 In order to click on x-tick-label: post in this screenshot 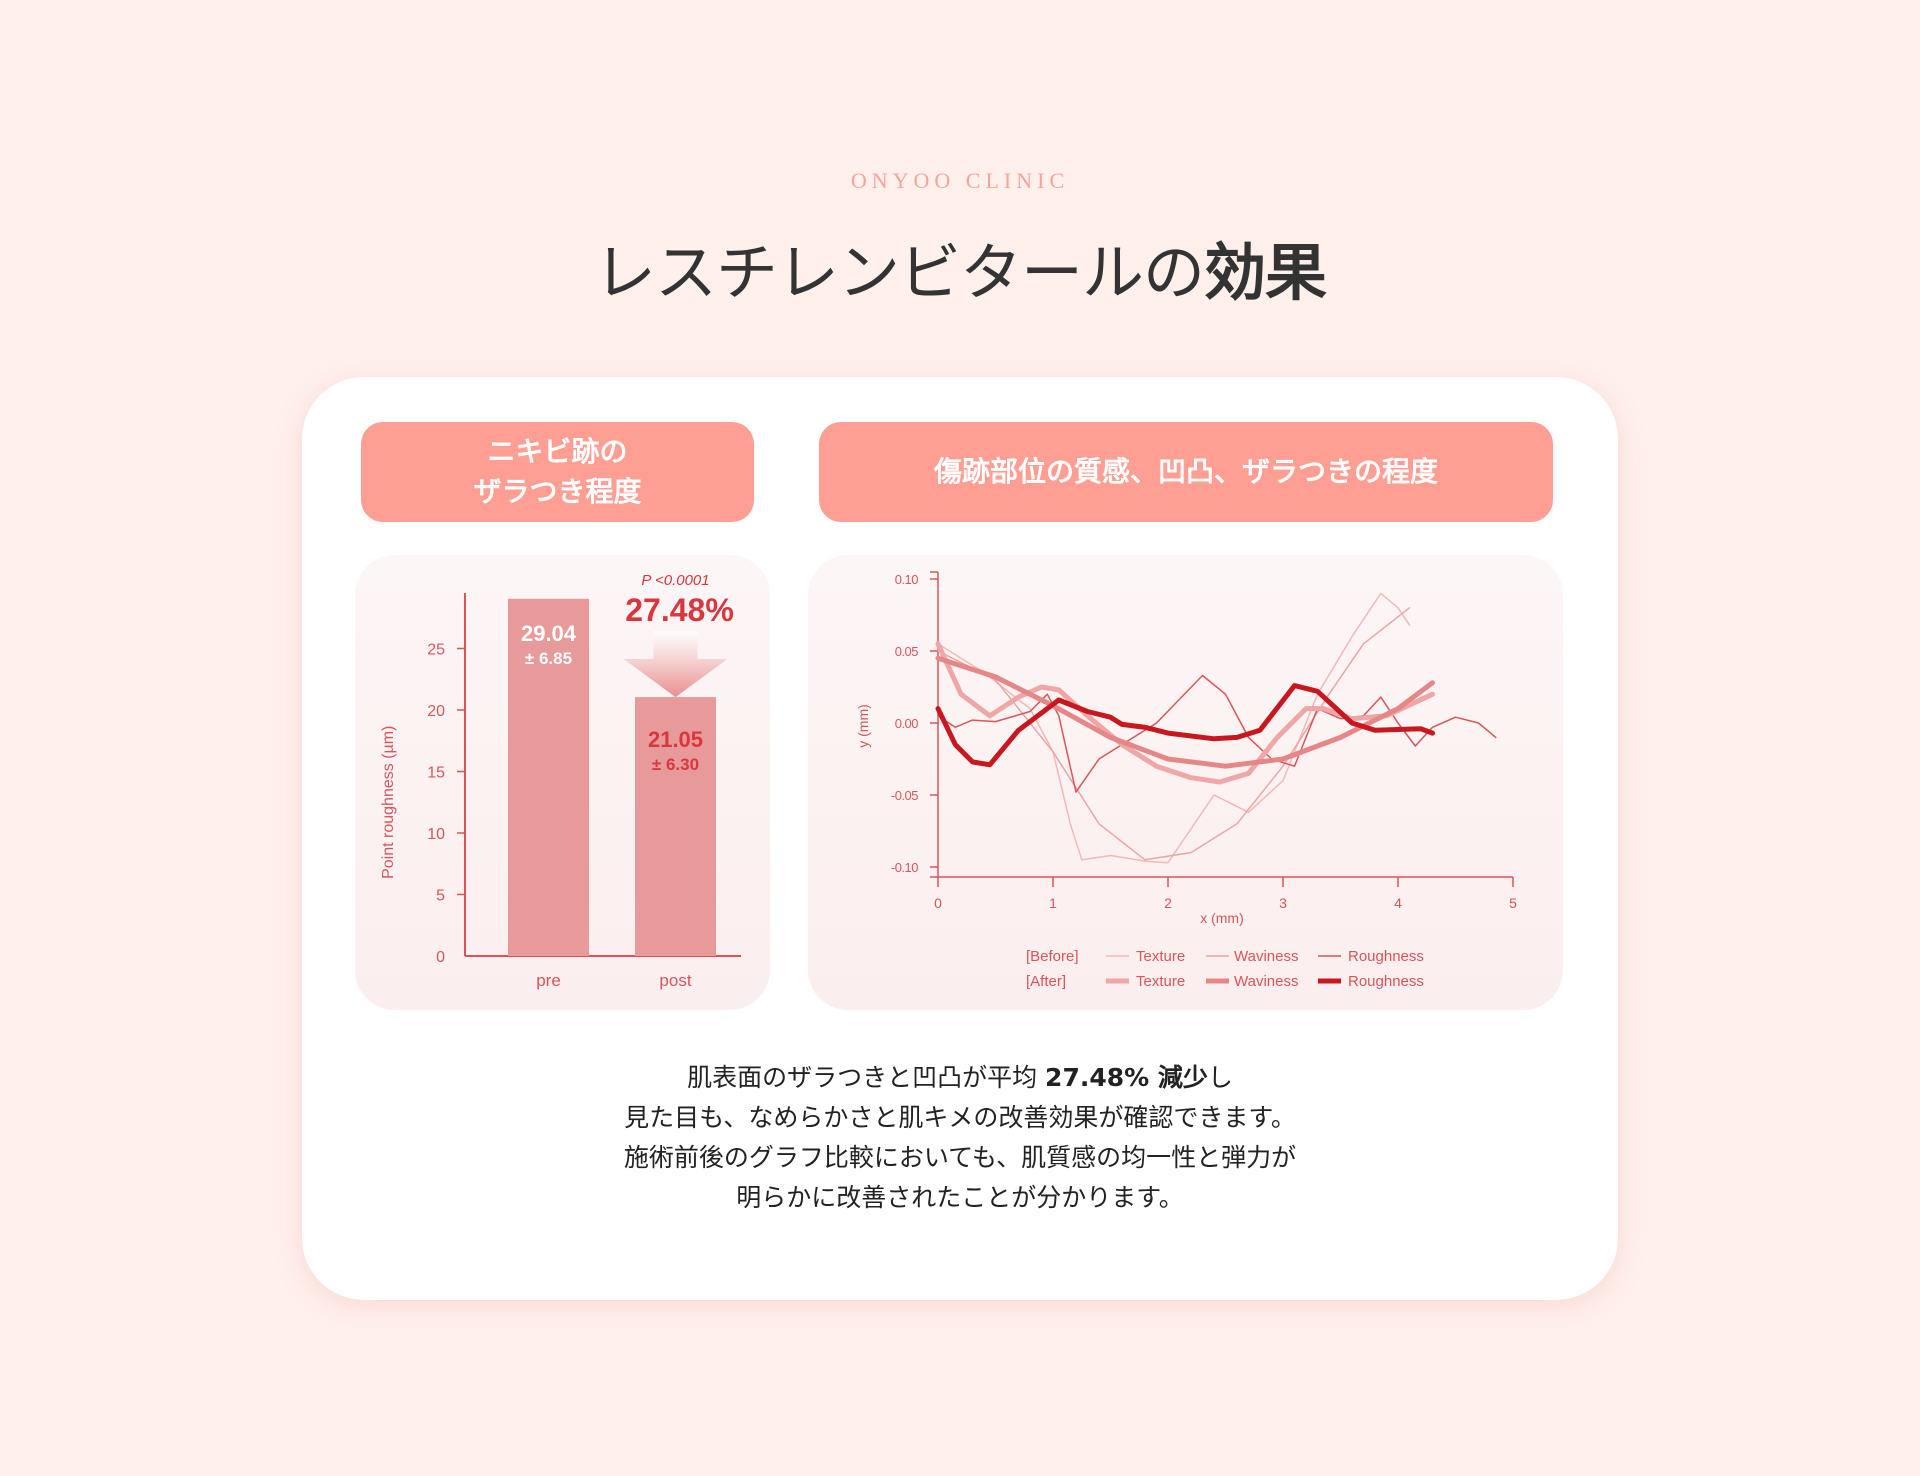, I will do `click(675, 980)`.